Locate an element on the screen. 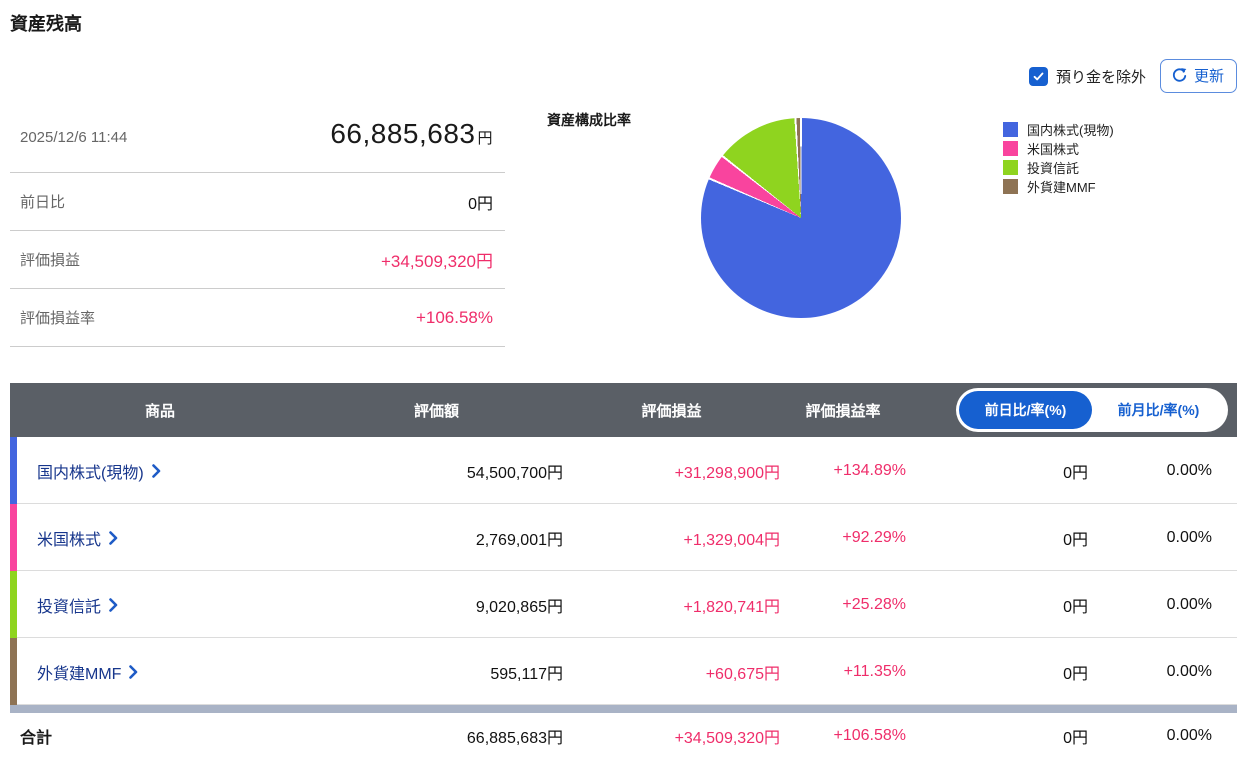 The height and width of the screenshot is (762, 1247). exclude-deposits-checkbox: 預り金を除外 is located at coordinates (1087, 76).